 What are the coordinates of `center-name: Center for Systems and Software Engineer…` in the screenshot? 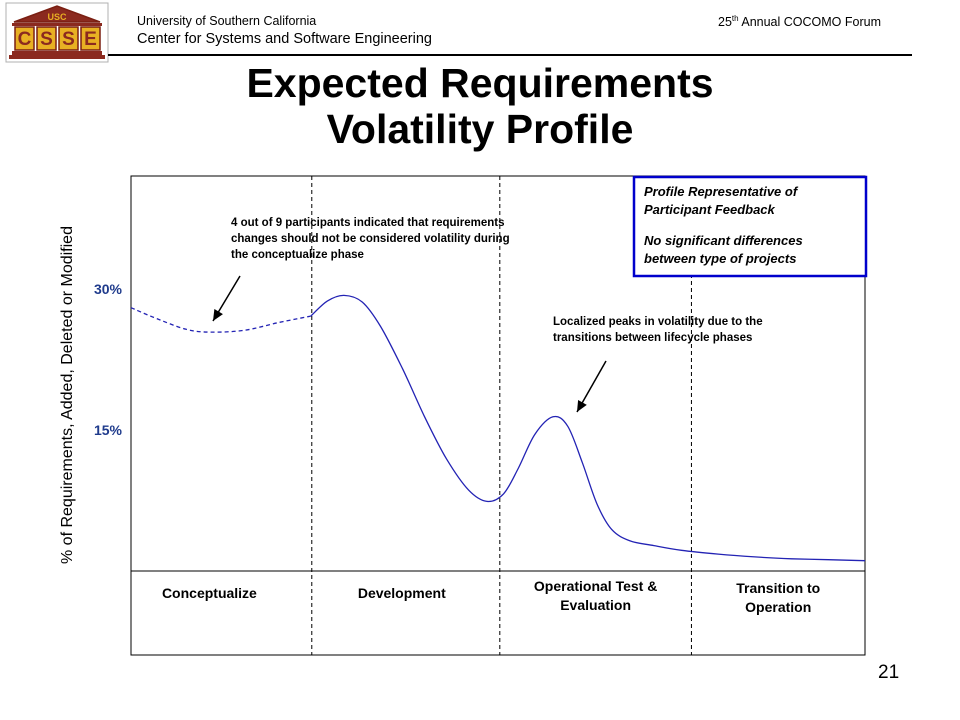 It's located at (284, 39).